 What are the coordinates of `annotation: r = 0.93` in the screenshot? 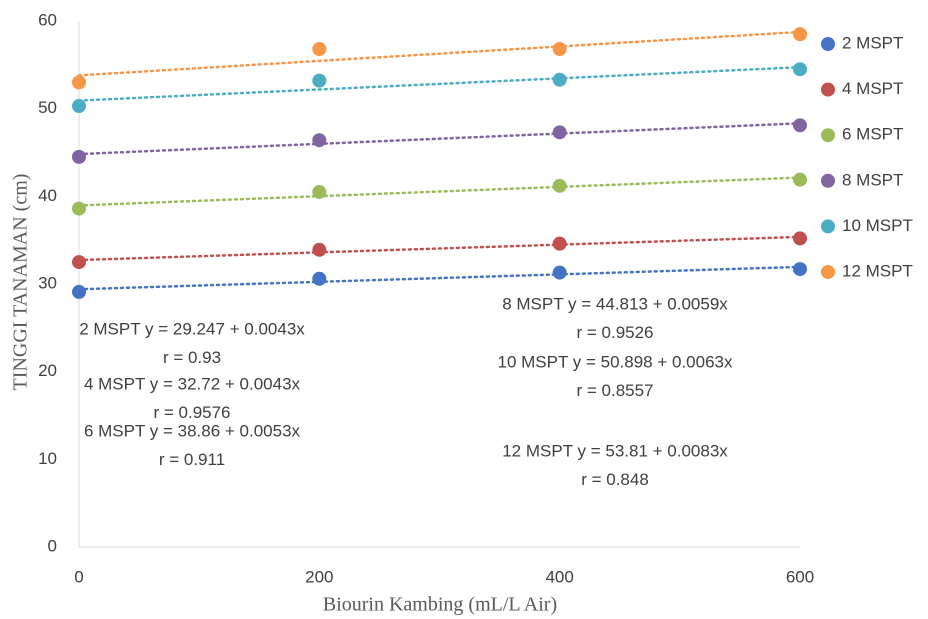 It's located at (192, 357).